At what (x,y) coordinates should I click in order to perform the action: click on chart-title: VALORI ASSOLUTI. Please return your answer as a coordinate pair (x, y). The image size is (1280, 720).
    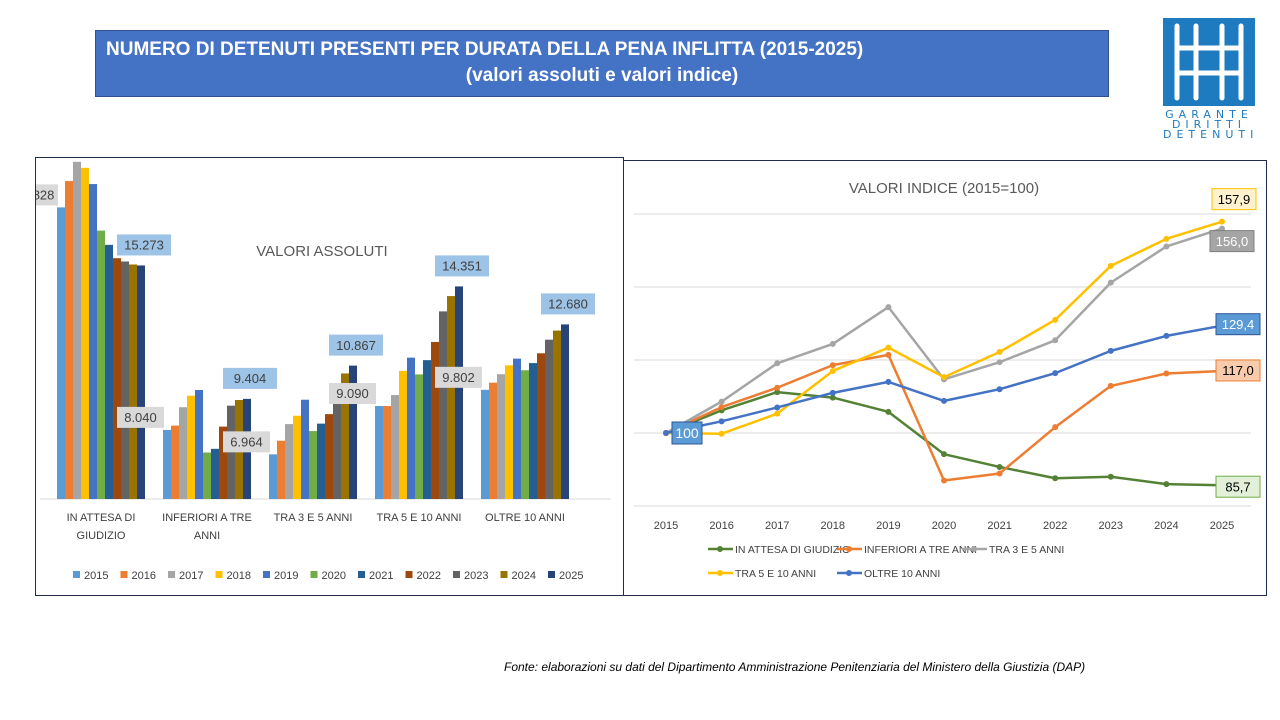
    Looking at the image, I should click on (321, 251).